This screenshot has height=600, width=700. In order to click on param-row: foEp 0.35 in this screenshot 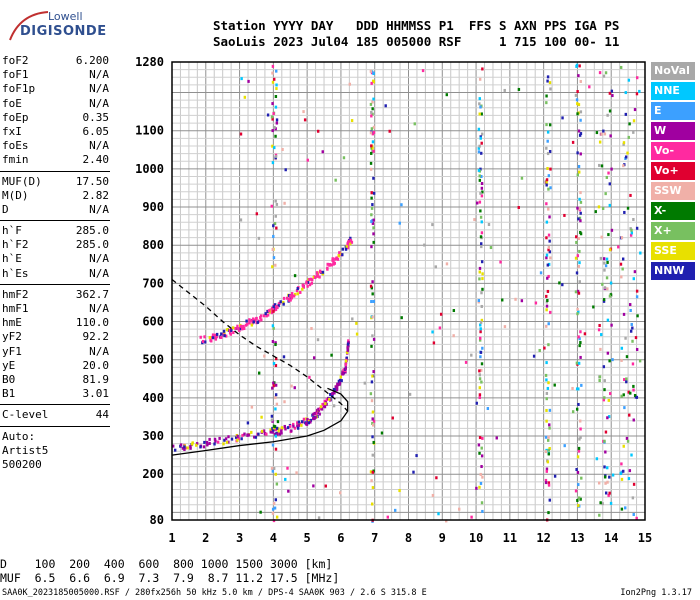, I will do `click(56, 118)`.